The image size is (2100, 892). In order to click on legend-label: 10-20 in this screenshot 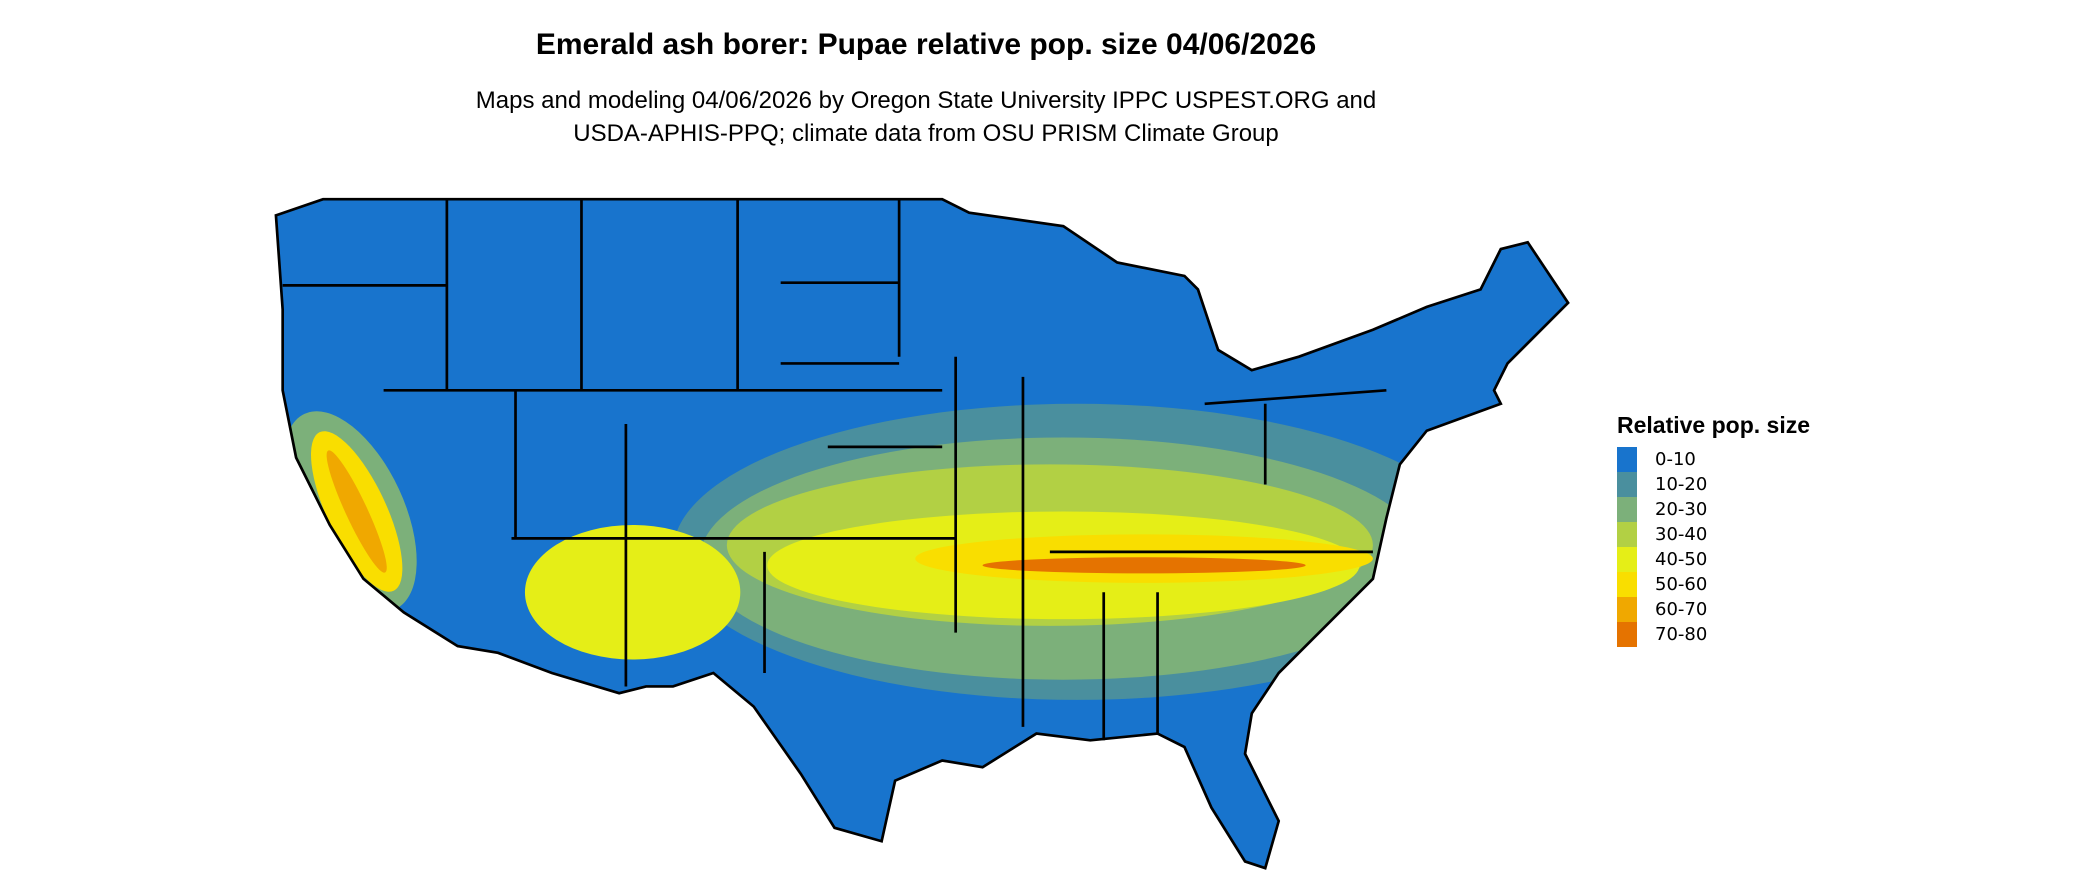, I will do `click(1681, 484)`.